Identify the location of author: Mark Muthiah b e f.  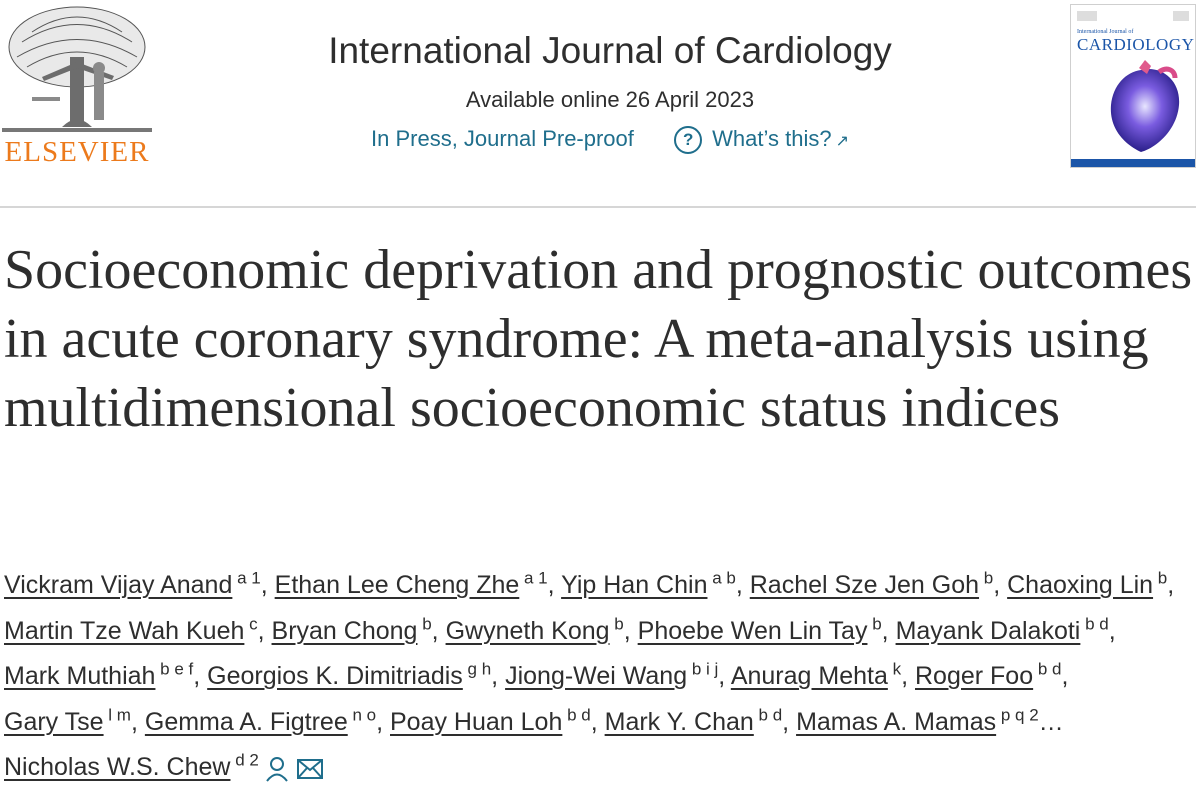
(99, 674).